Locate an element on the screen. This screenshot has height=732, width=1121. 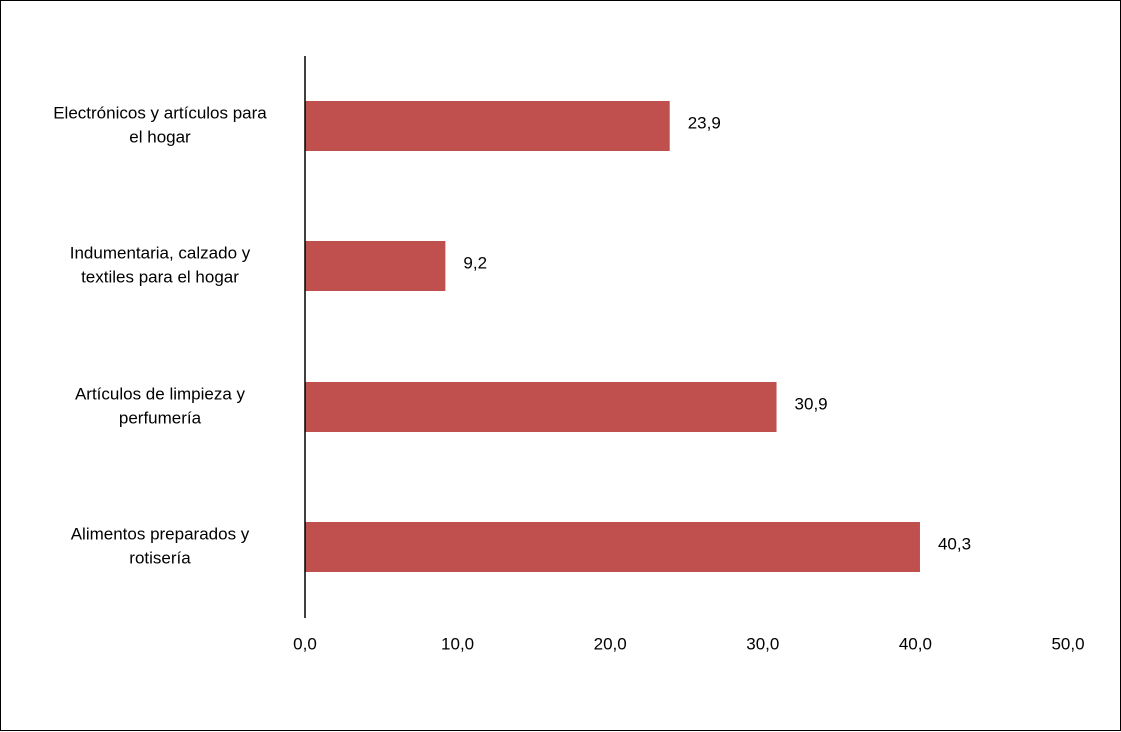
category-label-3: Alimentos preparados y rotisería is located at coordinates (160, 545).